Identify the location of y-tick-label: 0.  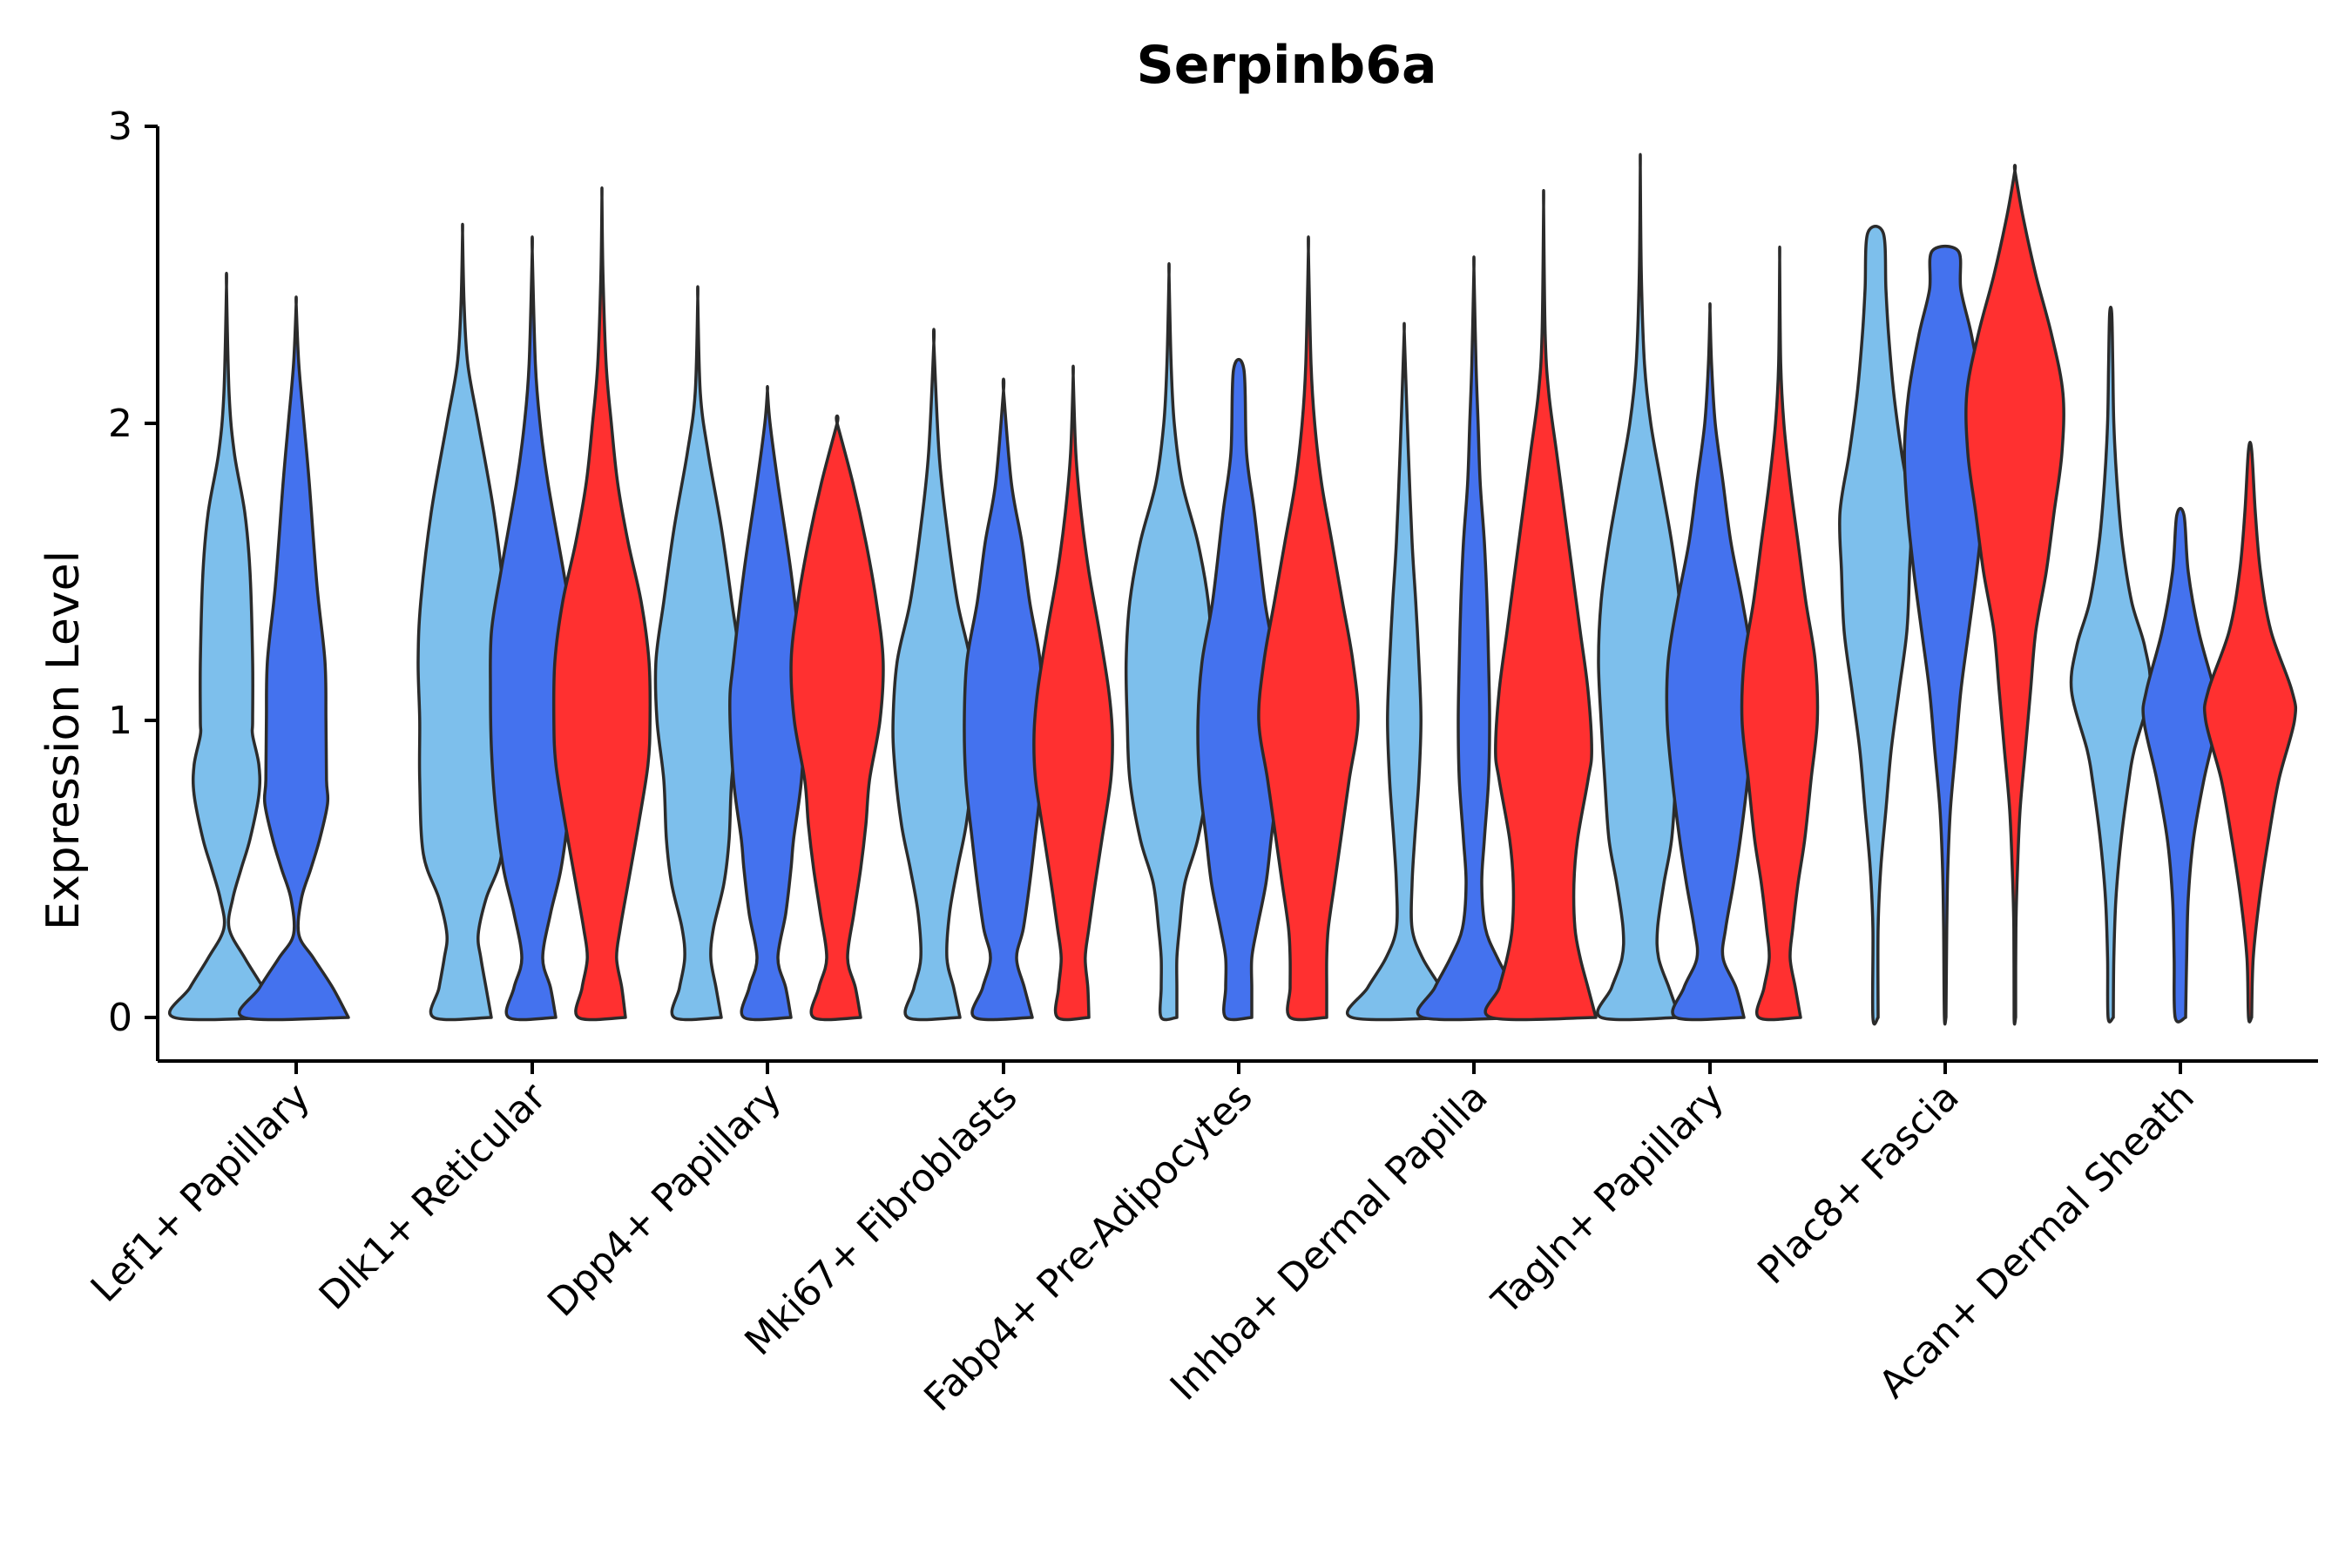
(120, 1018).